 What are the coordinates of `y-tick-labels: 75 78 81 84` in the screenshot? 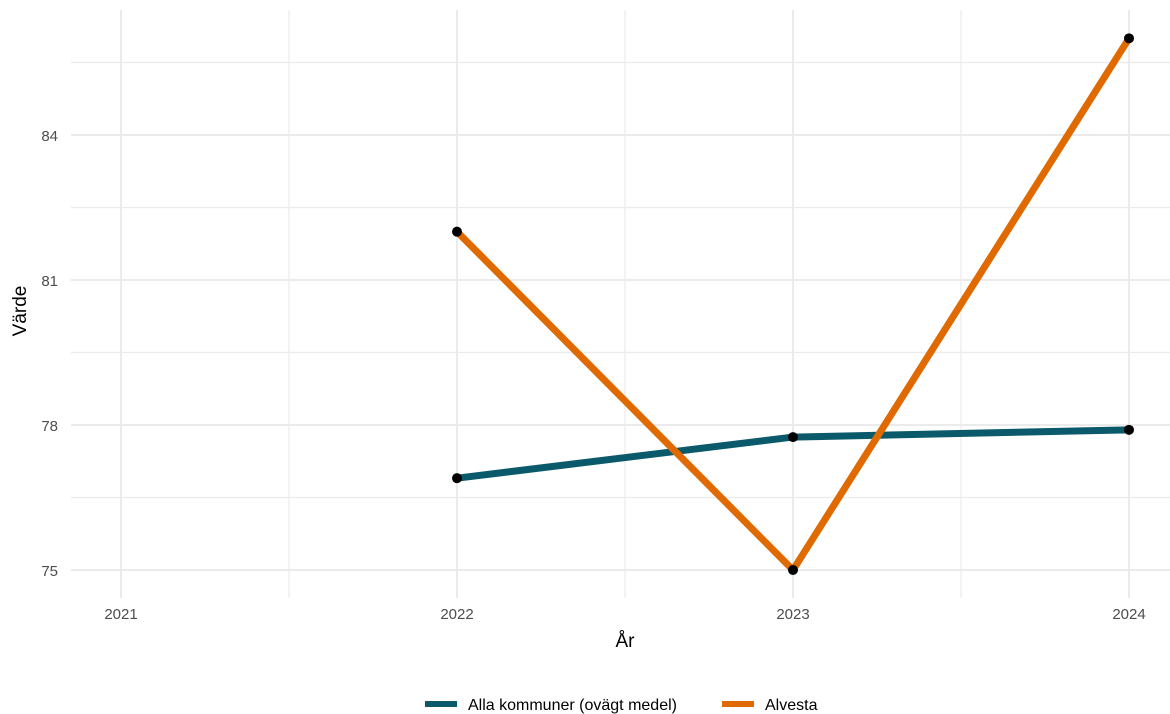 It's located at (49, 354).